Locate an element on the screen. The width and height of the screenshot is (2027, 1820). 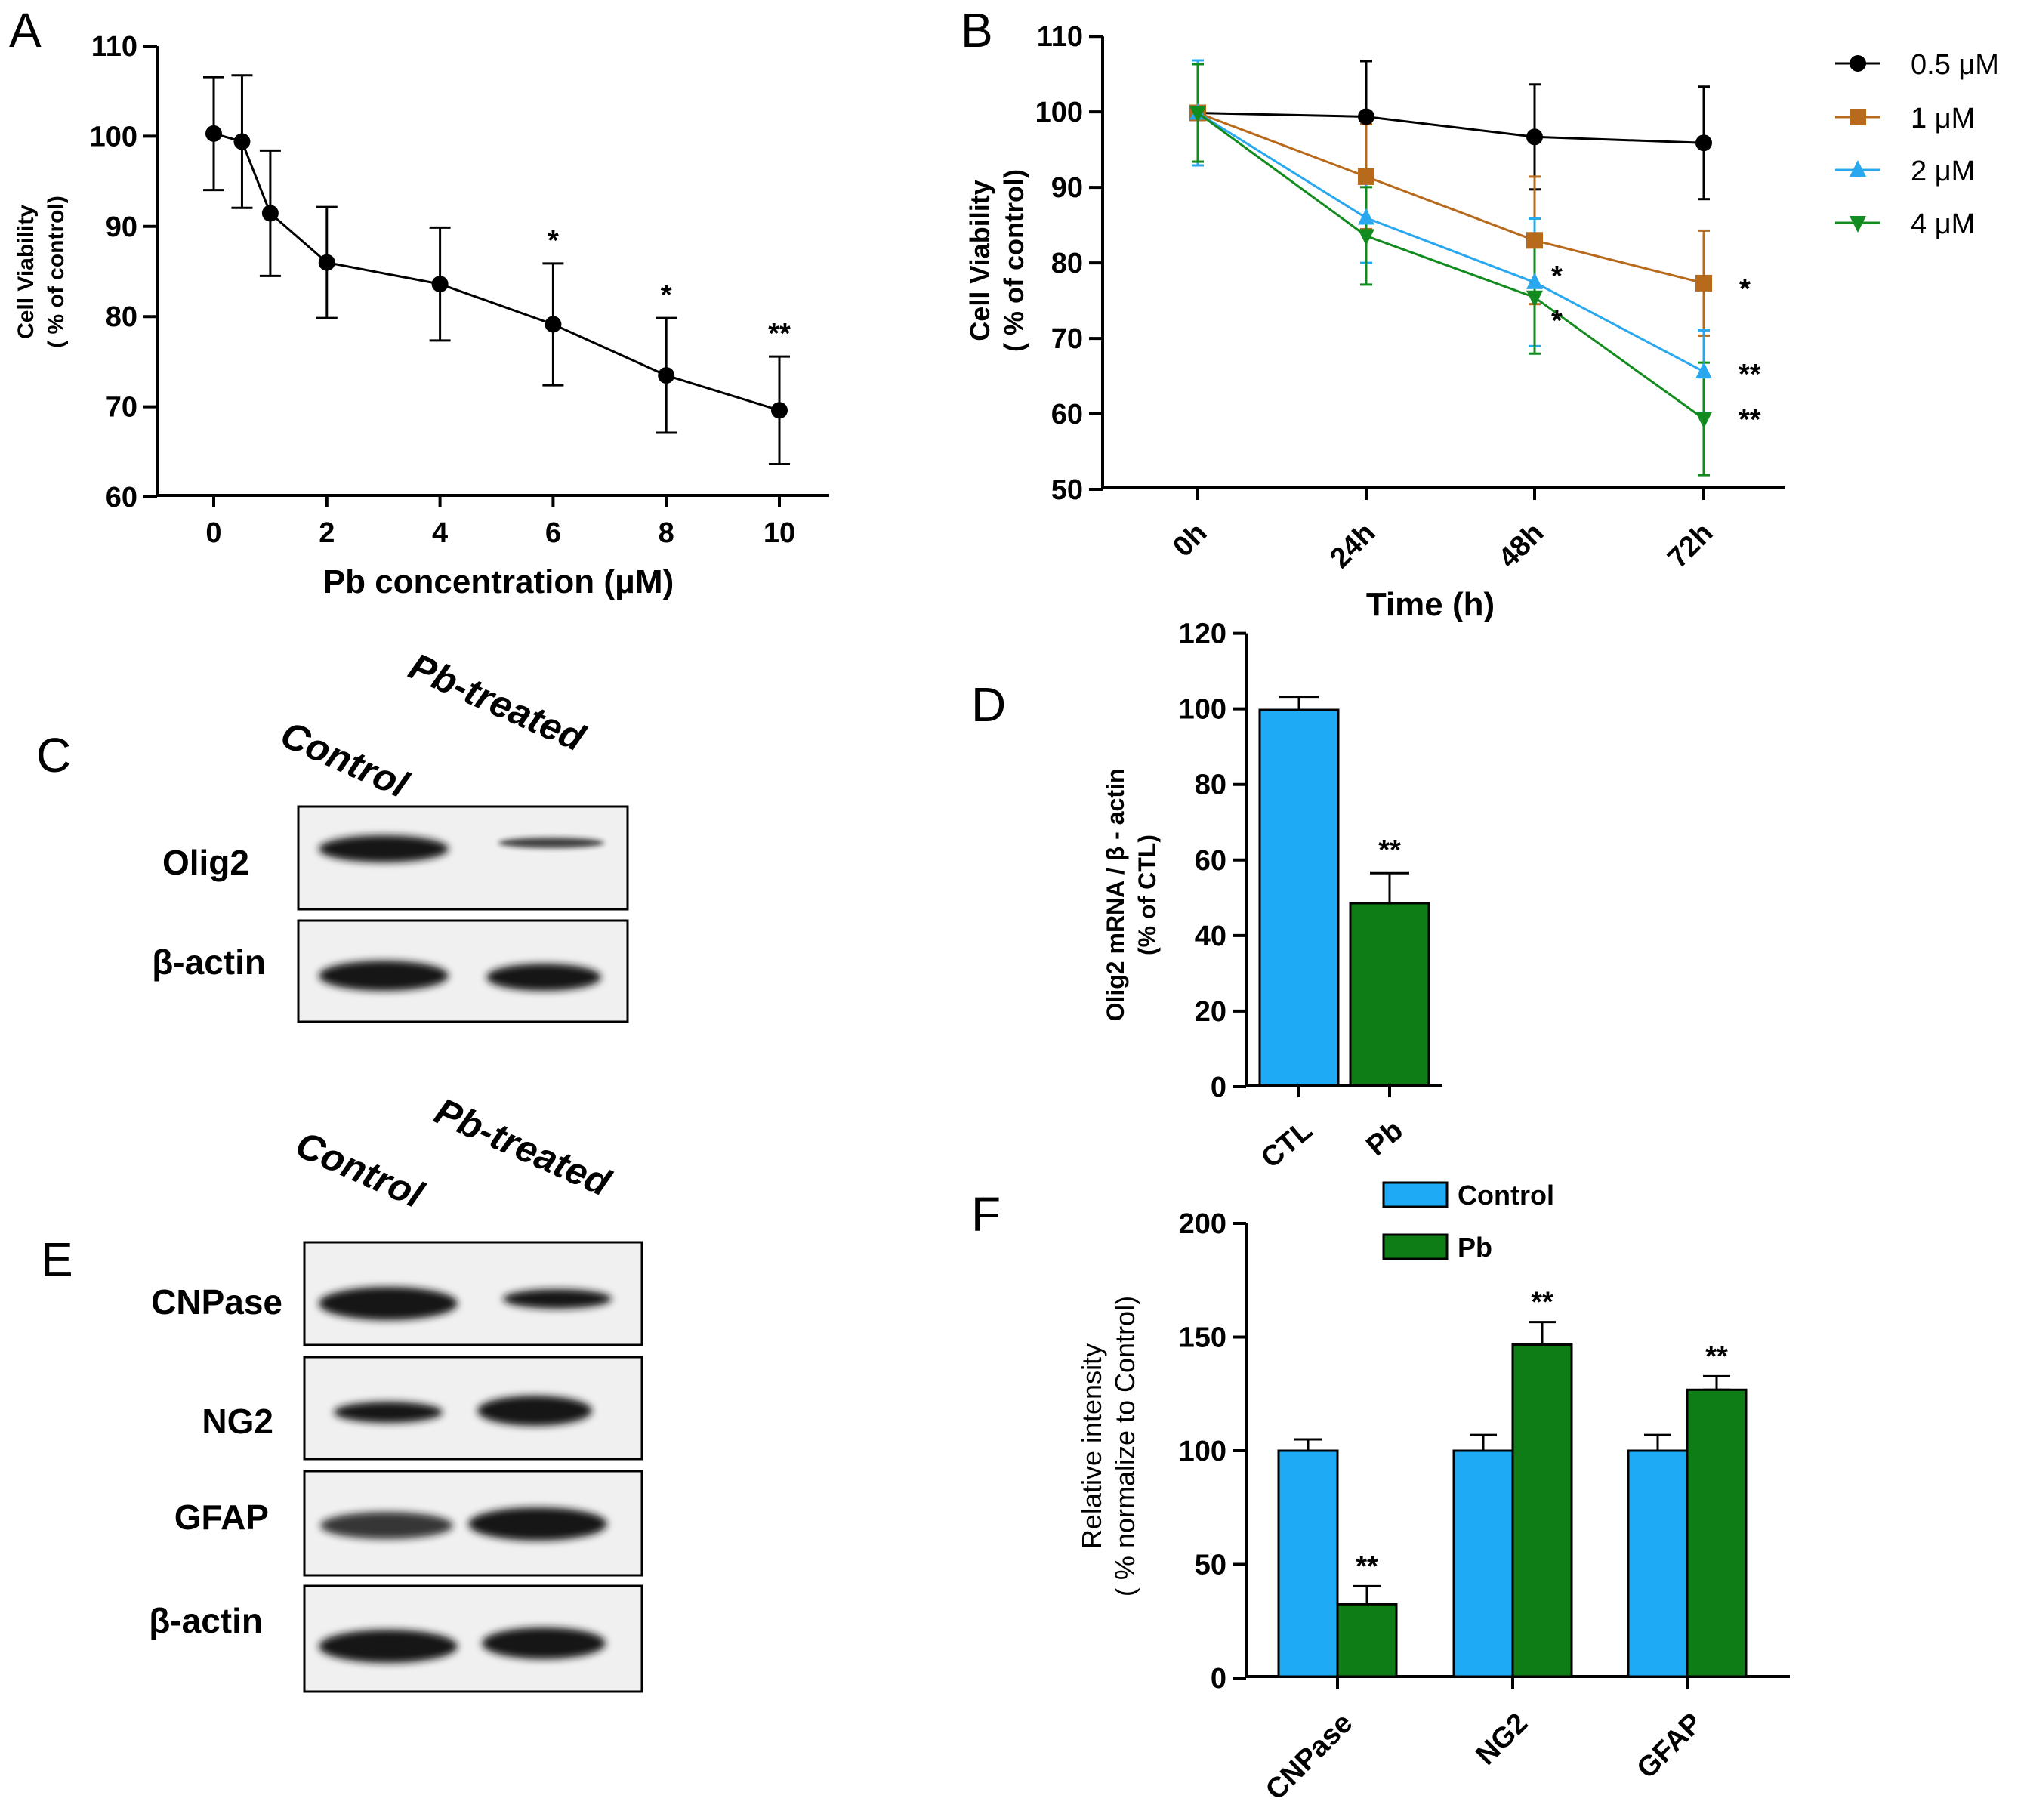
chart-b-ytick-label-1: 60 is located at coordinates (1067, 414).